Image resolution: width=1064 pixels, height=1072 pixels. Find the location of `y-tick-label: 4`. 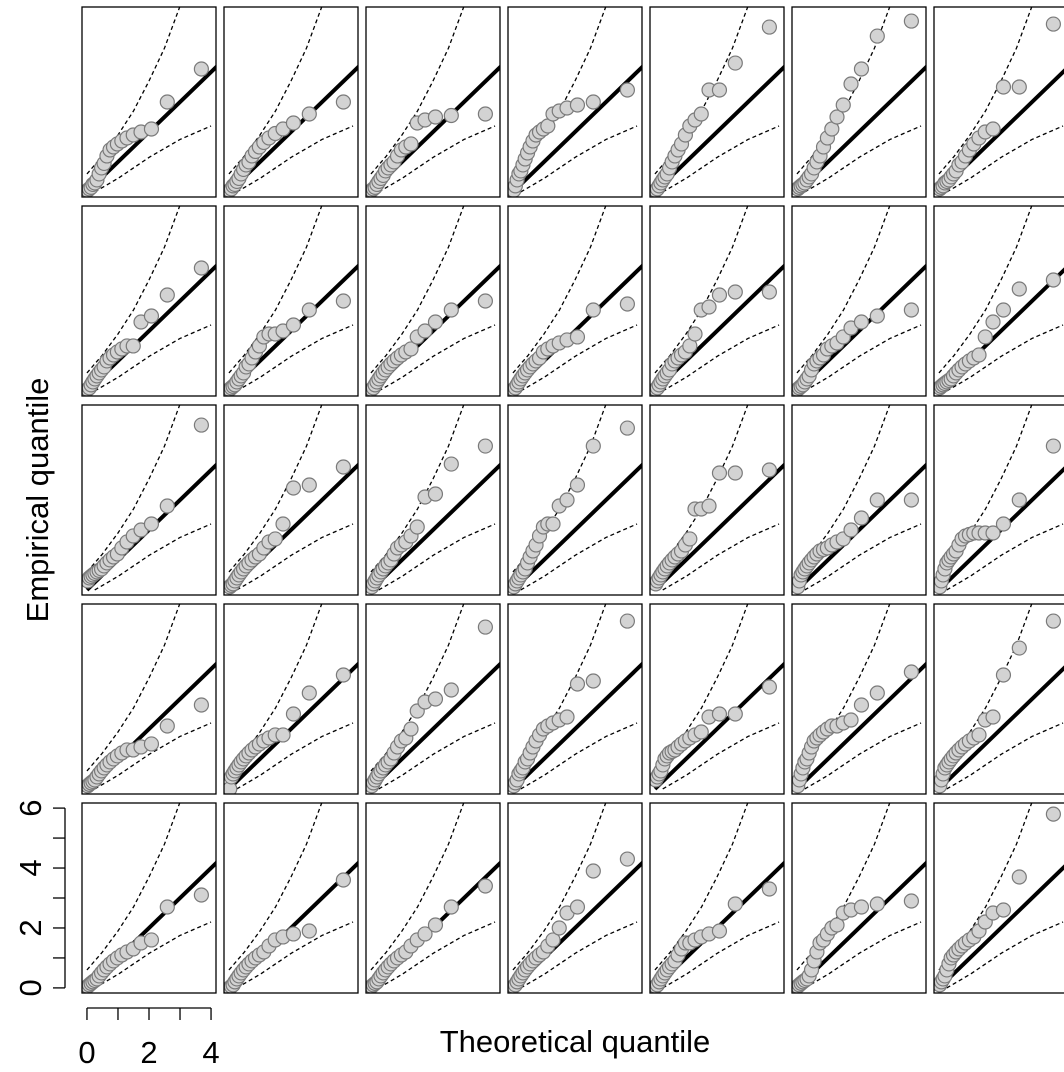

y-tick-label: 4 is located at coordinates (30, 867).